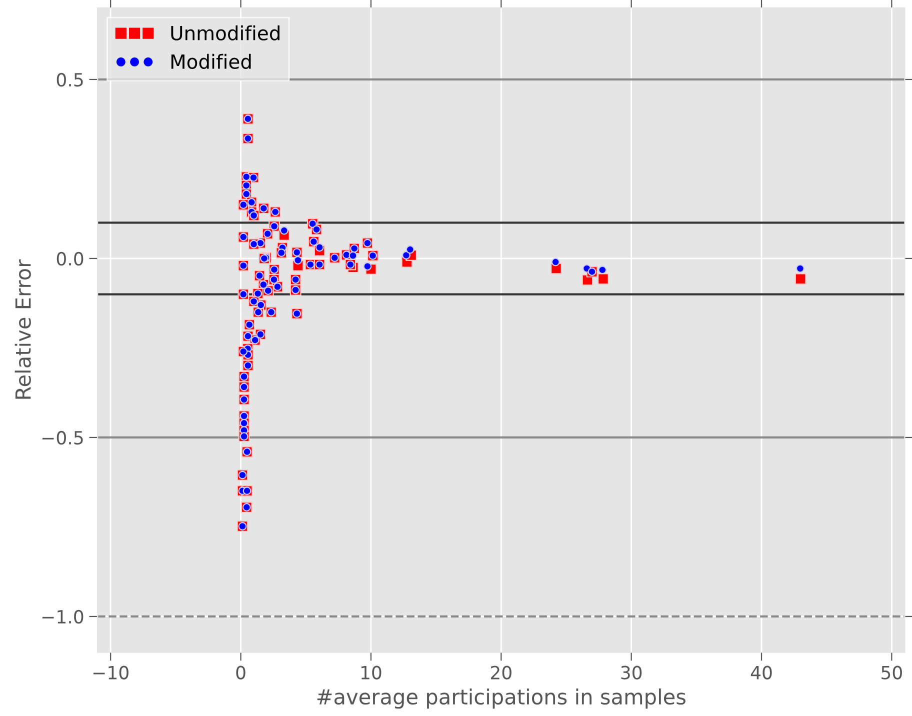 The image size is (912, 716). I want to click on x-tick-label: 20, so click(501, 673).